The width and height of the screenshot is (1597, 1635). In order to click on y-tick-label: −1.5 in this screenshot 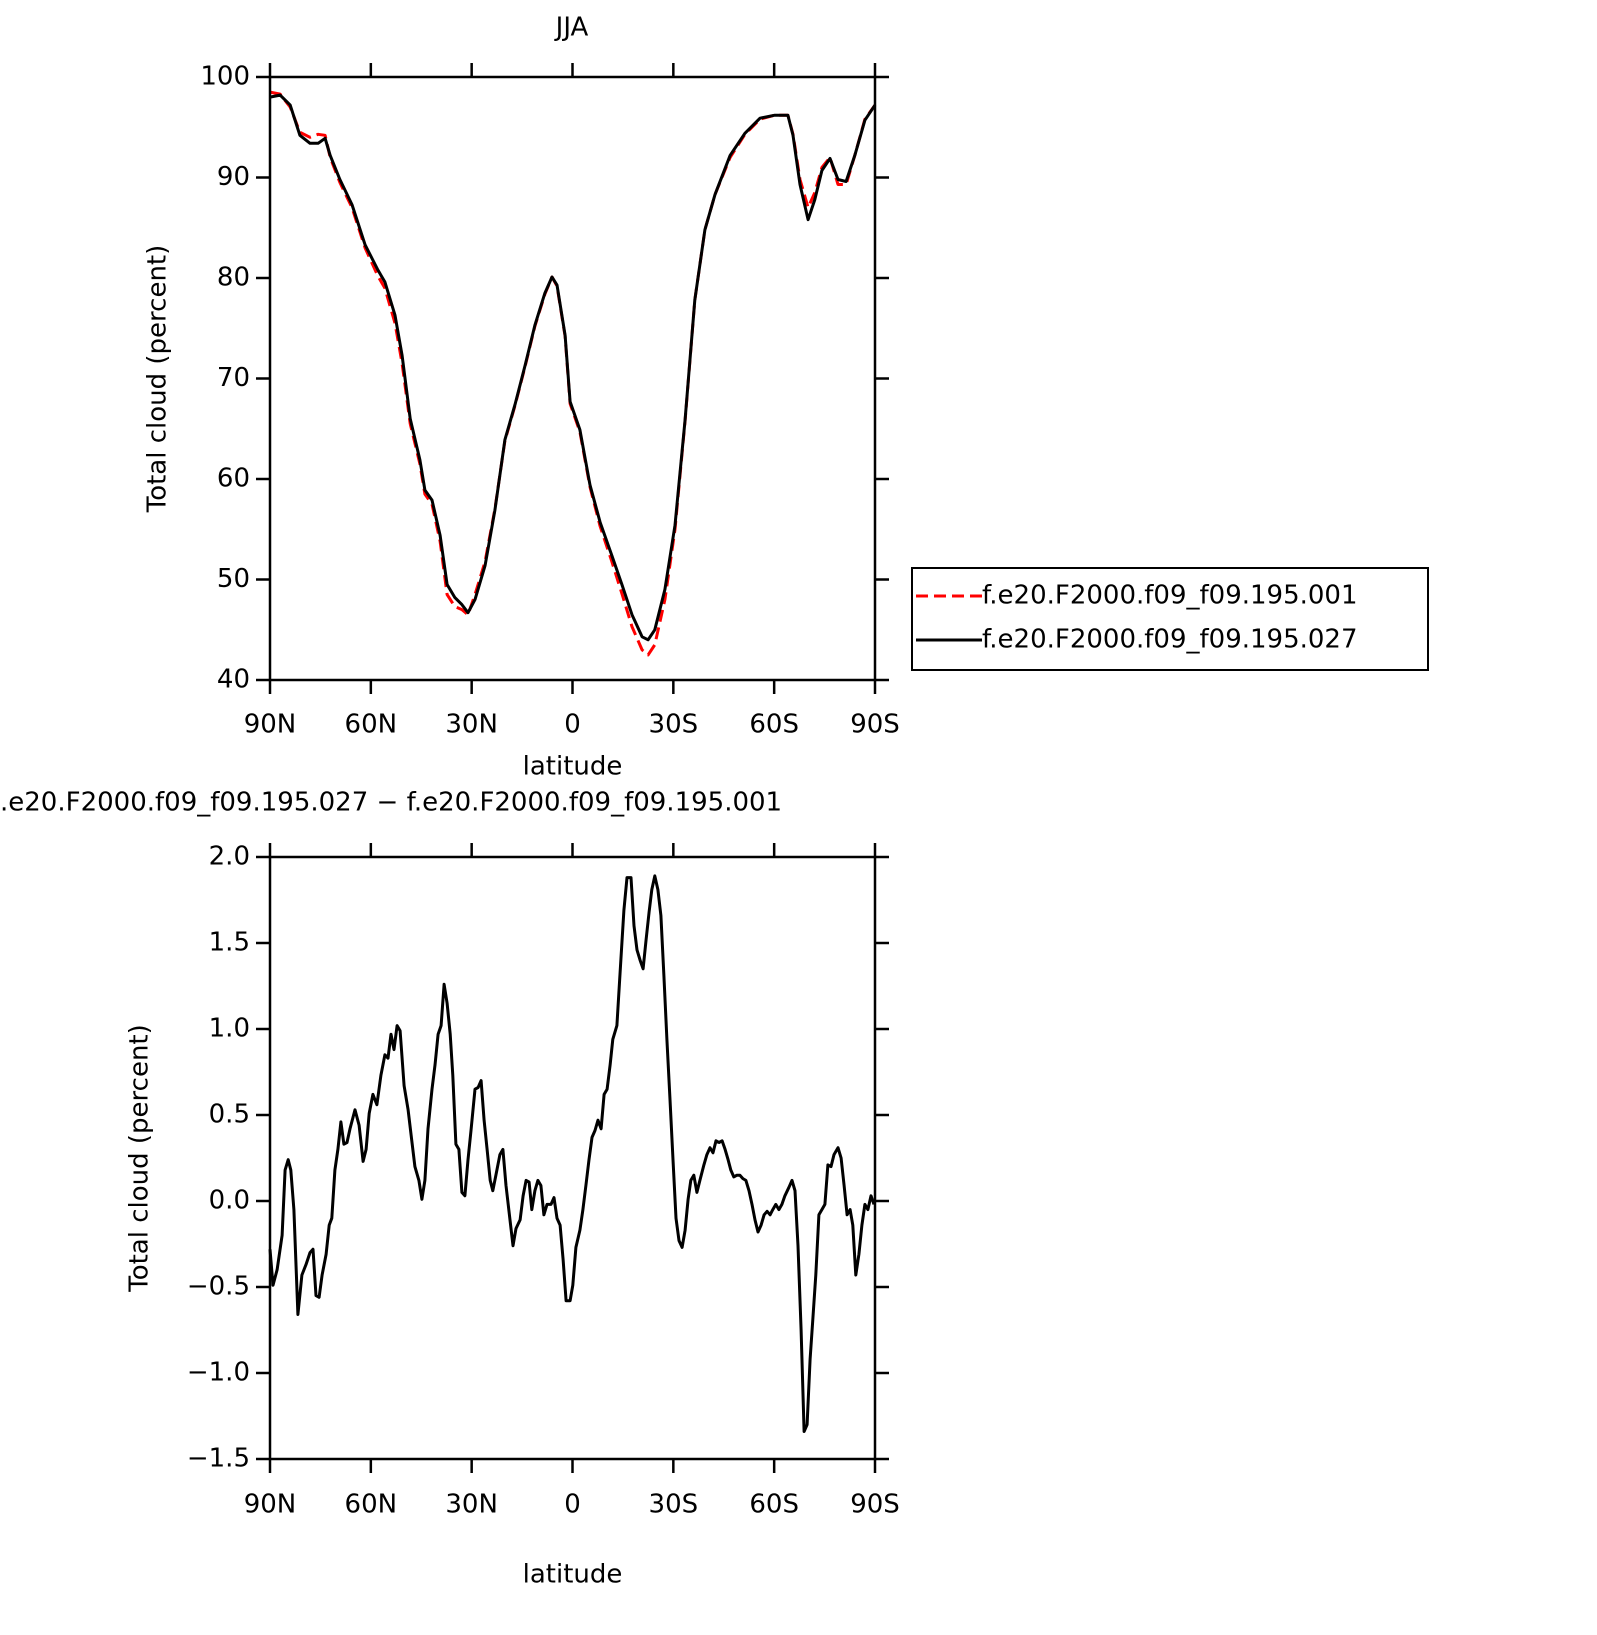, I will do `click(218, 1459)`.